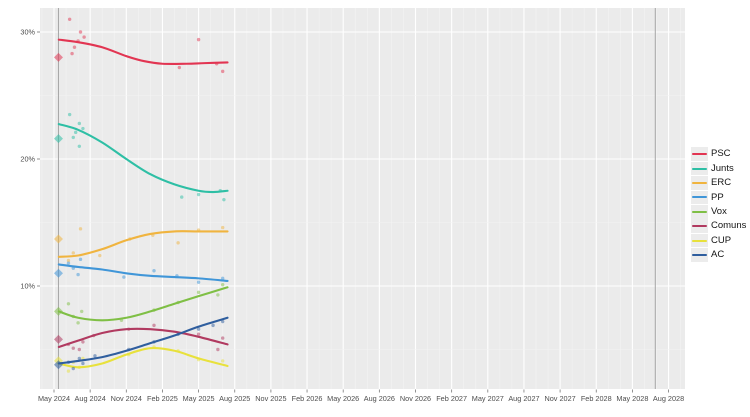 This screenshot has width=750, height=417. Describe the element at coordinates (729, 226) in the screenshot. I see `legend-label: Comuns` at that location.